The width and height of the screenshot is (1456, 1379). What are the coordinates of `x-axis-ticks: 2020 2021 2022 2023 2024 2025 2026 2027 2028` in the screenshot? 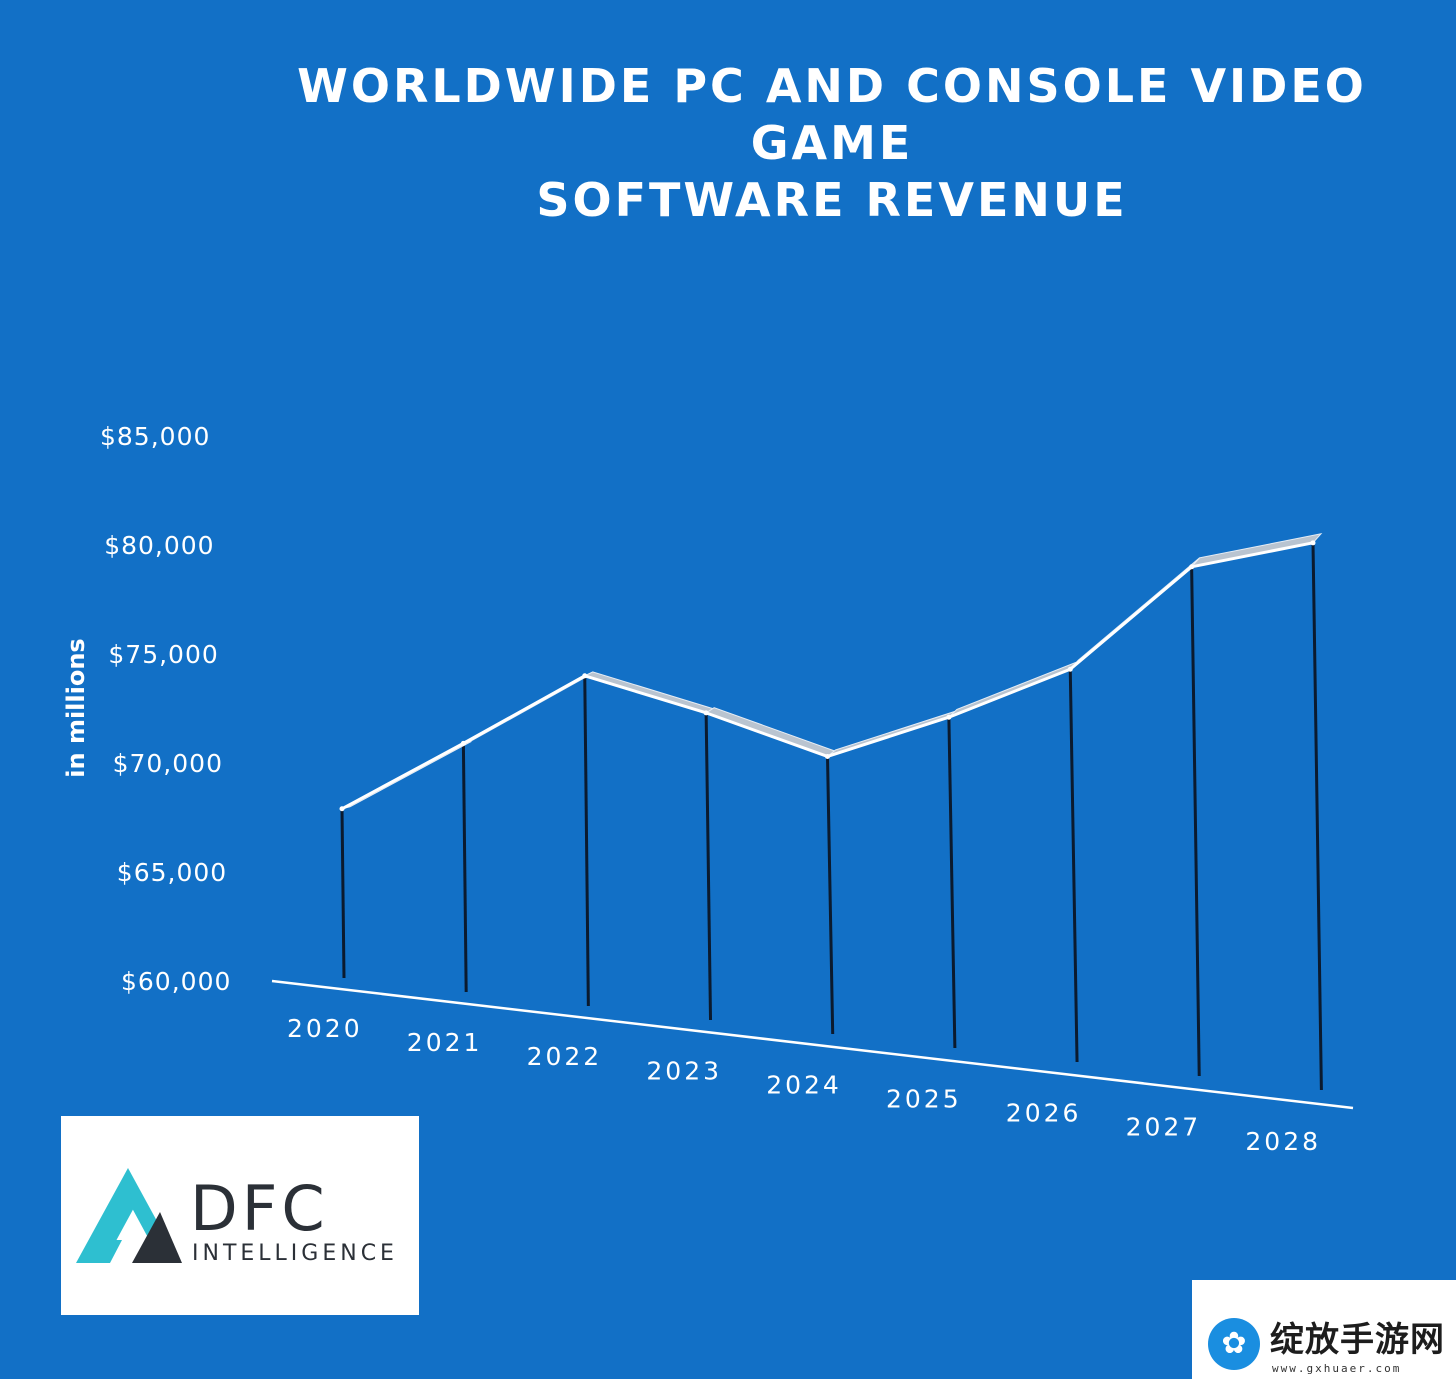 It's located at (804, 1085).